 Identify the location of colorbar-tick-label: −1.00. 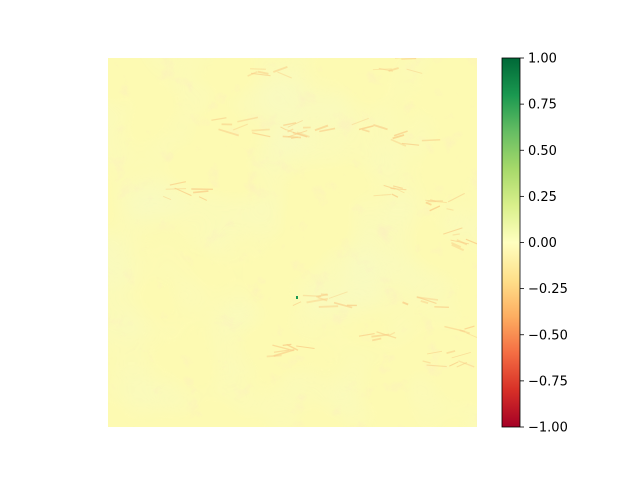
(548, 428).